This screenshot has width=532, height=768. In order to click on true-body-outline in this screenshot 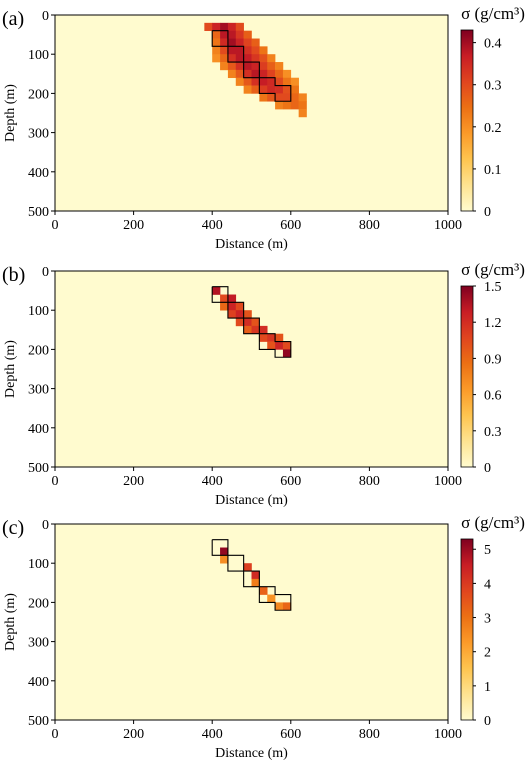, I will do `click(251, 66)`.